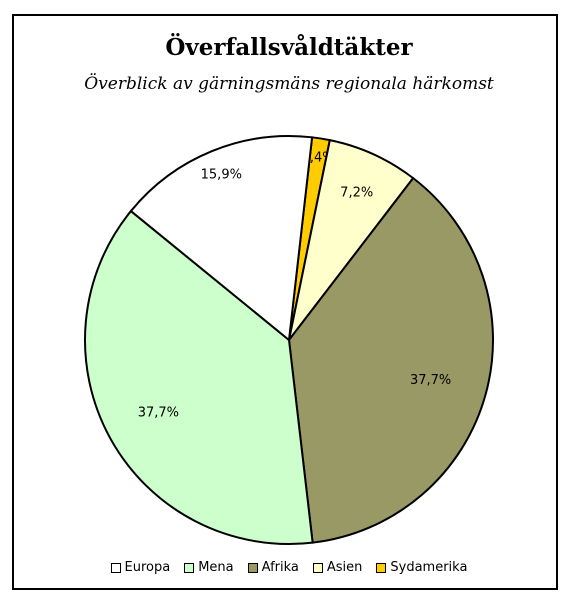  What do you see at coordinates (221, 175) in the screenshot?
I see `data-label-europa: 15,9%` at bounding box center [221, 175].